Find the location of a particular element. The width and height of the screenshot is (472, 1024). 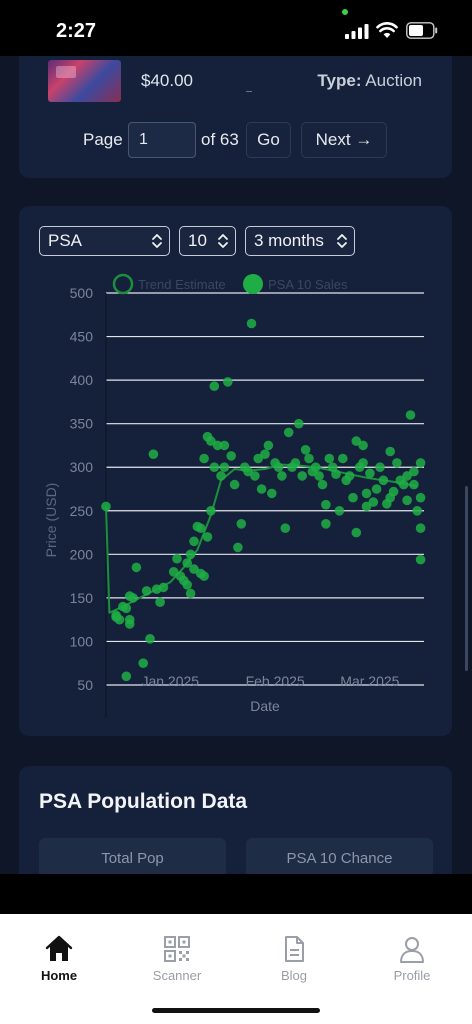

y-tick-label: 150 is located at coordinates (82, 598).